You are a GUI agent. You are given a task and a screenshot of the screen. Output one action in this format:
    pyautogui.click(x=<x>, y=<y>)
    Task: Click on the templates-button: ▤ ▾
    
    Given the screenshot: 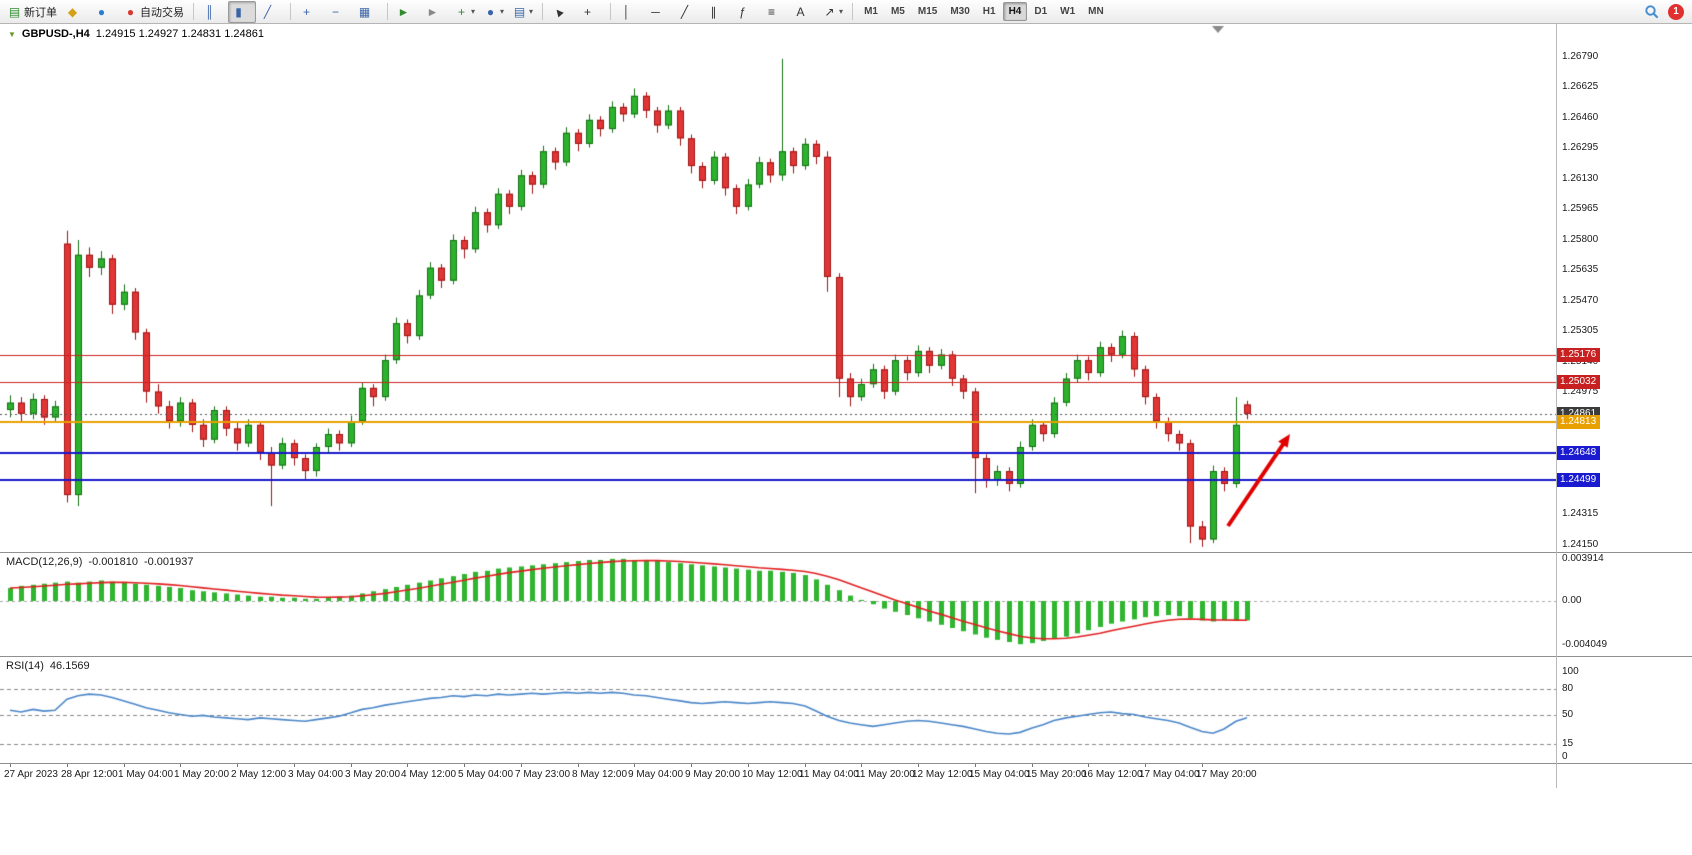 What is the action you would take?
    pyautogui.click(x=523, y=12)
    